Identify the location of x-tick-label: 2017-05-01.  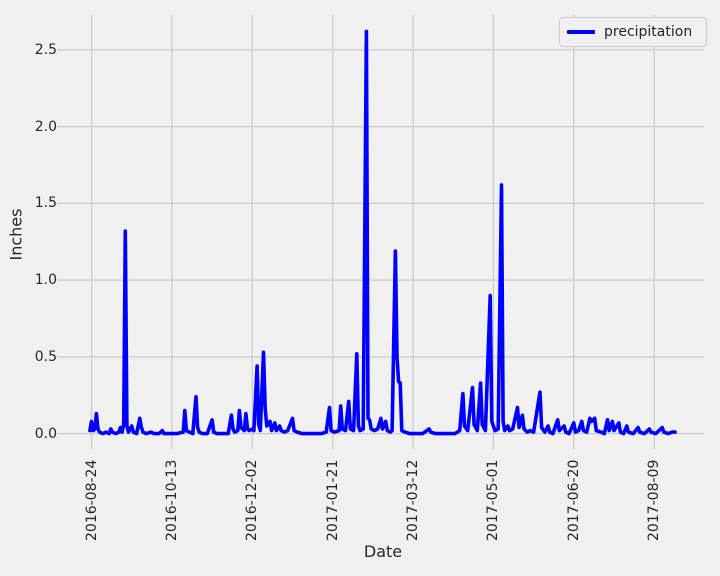
(493, 500).